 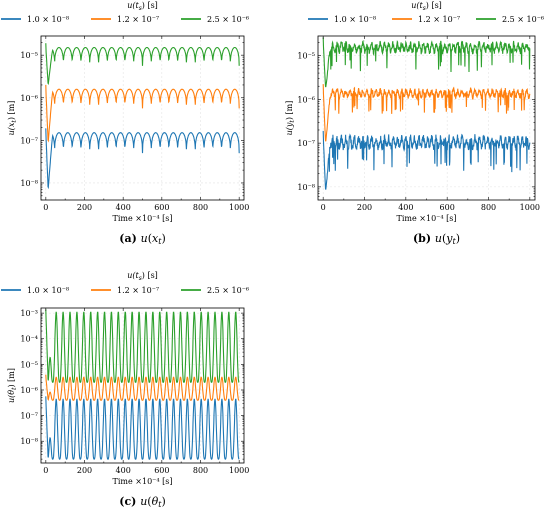 I want to click on y-tick-label: 10⁻⁴, so click(x=29, y=339).